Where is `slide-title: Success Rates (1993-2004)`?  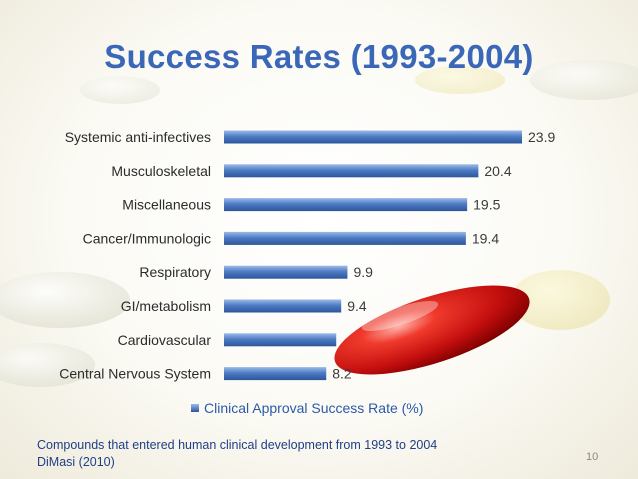 slide-title: Success Rates (1993-2004) is located at coordinates (319, 56).